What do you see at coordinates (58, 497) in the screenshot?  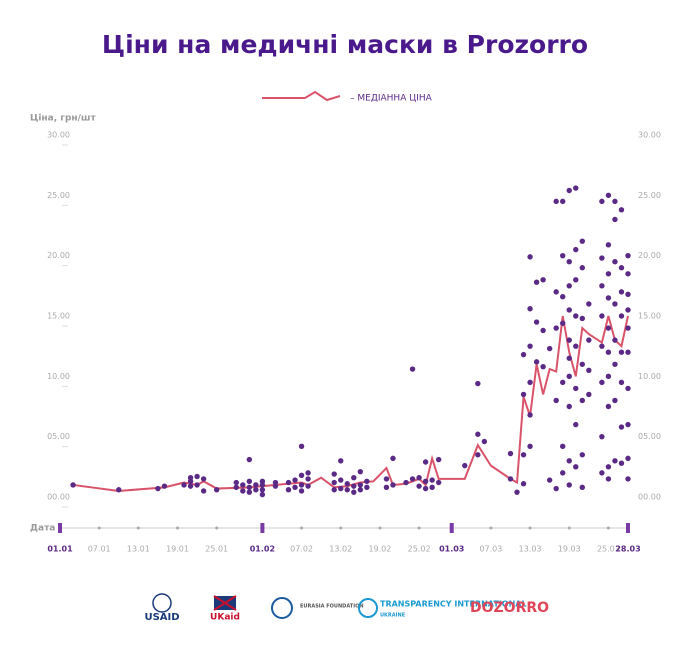 I see `y-tick-label: 00.00` at bounding box center [58, 497].